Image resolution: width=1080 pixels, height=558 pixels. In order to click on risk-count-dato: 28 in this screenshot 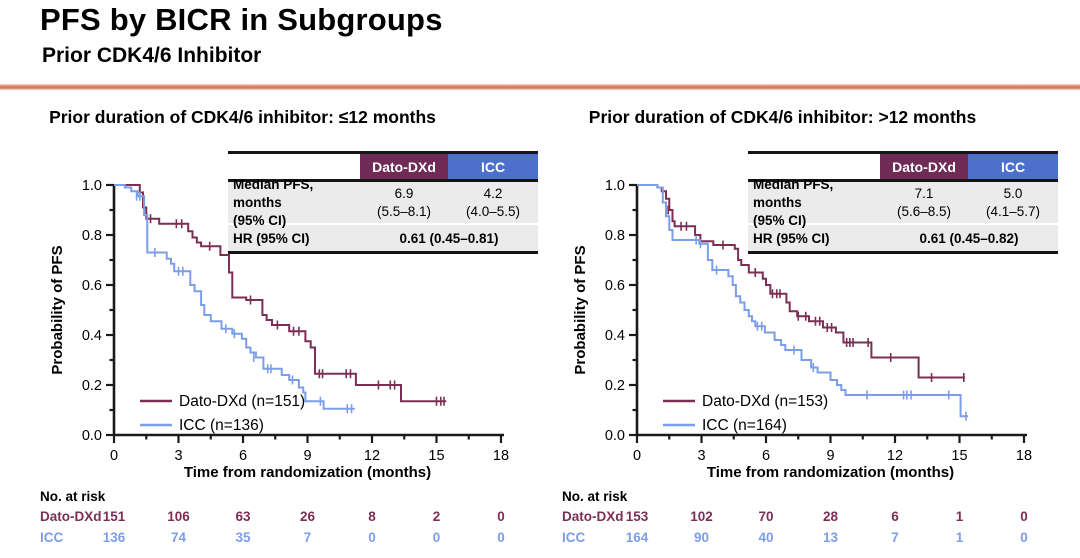, I will do `click(830, 516)`.